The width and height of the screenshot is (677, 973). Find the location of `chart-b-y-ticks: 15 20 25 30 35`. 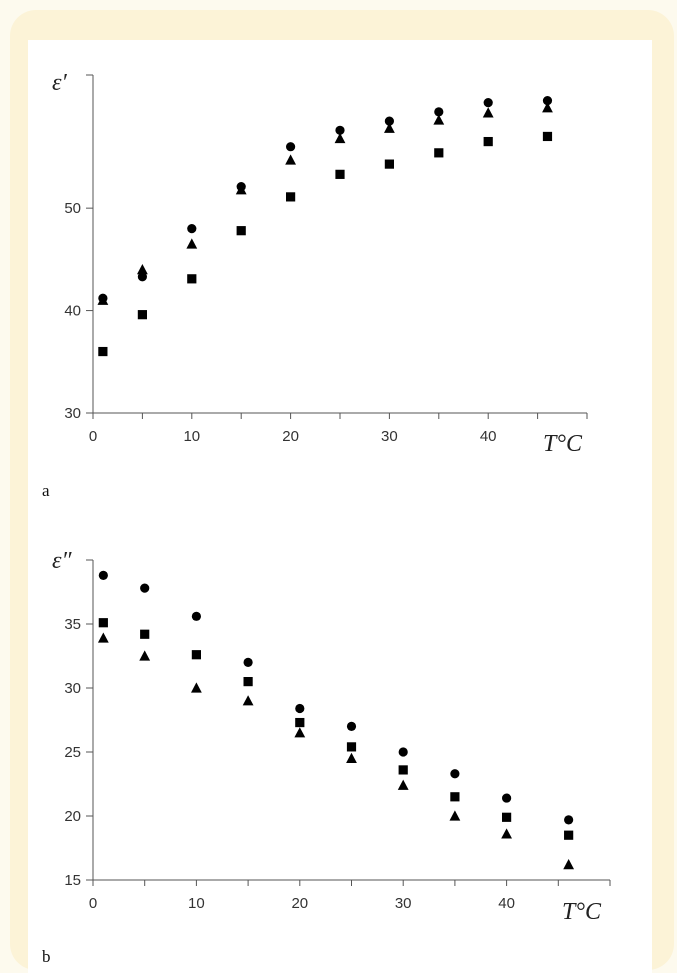

chart-b-y-ticks: 15 20 25 30 35 is located at coordinates (78, 724).